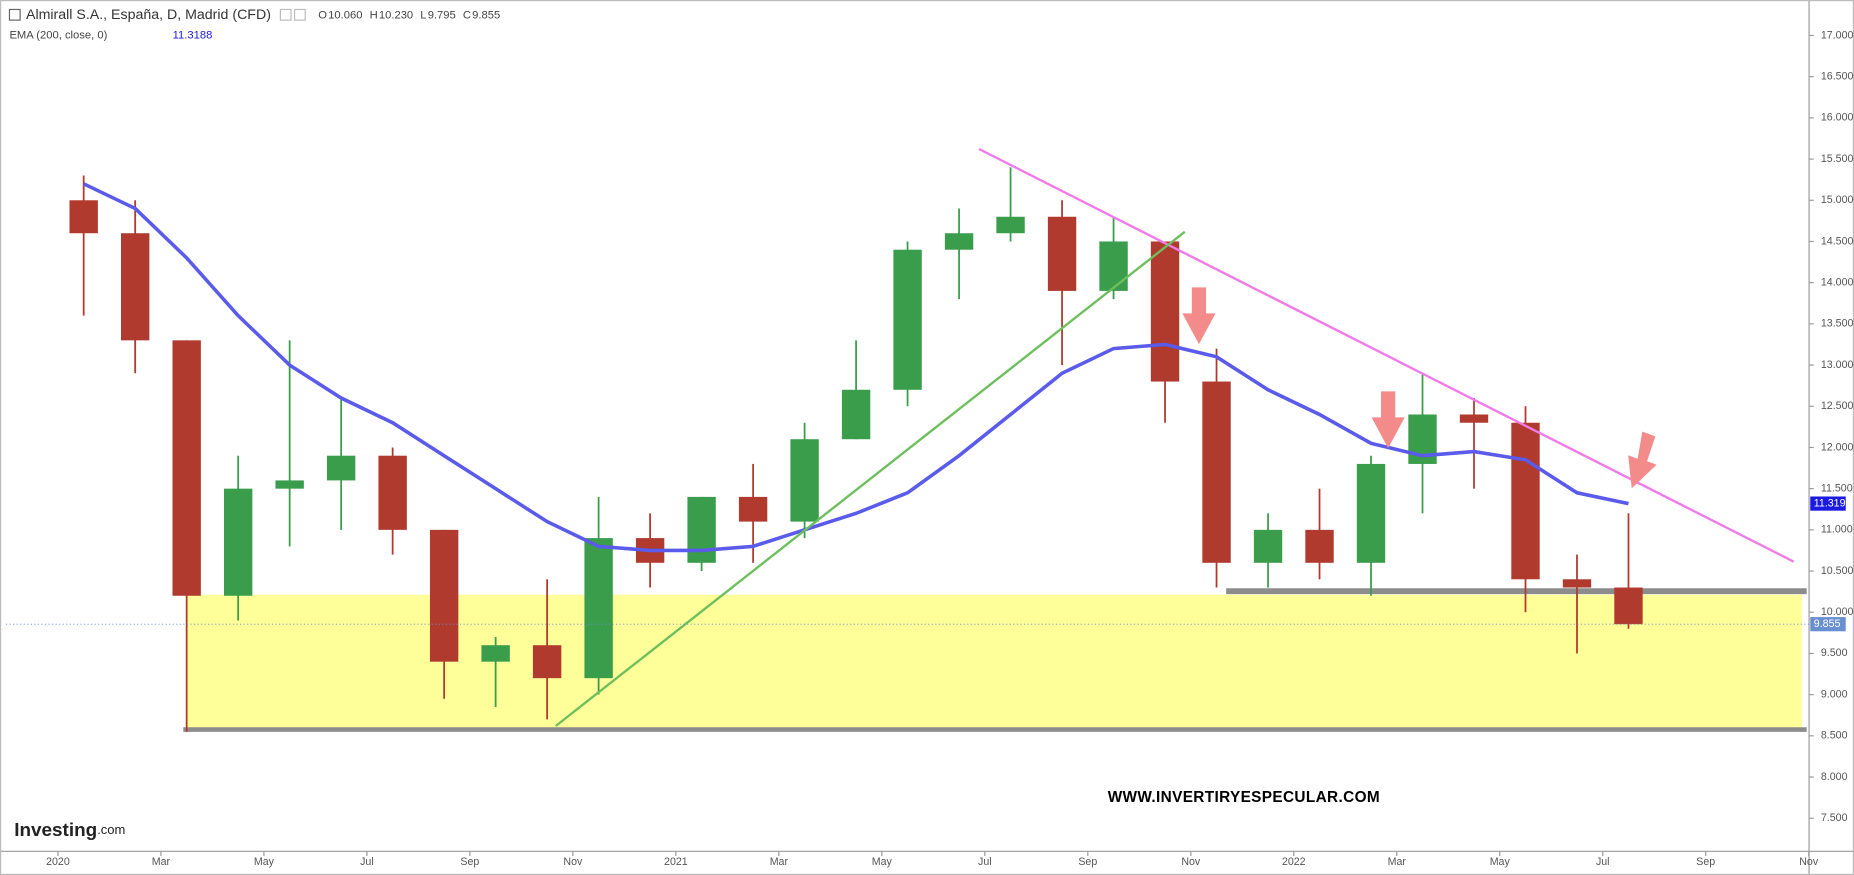 This screenshot has width=1854, height=875. Describe the element at coordinates (148, 15) in the screenshot. I see `symbol-title: Almirall S.A., España, D, Madrid (CFD)` at that location.